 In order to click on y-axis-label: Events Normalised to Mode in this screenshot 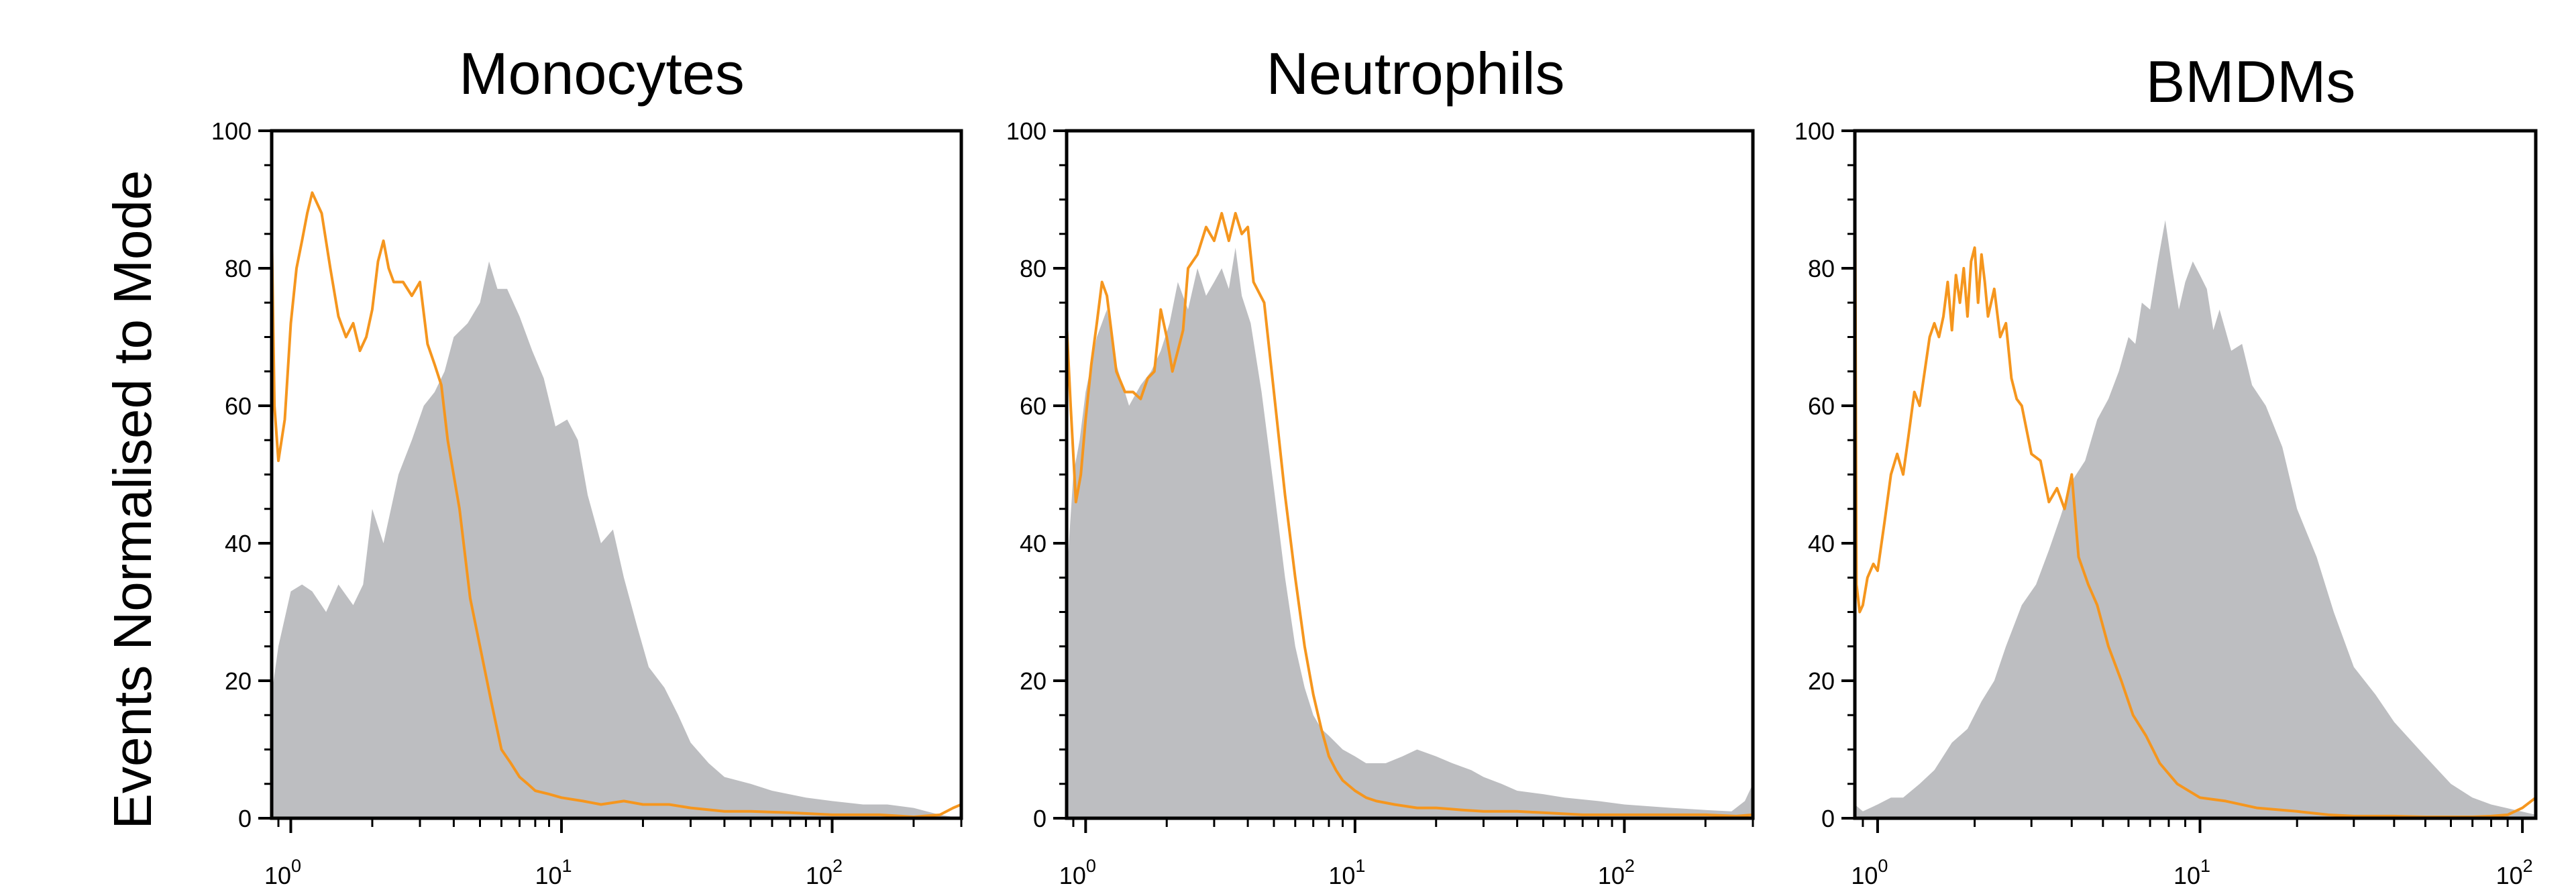, I will do `click(132, 500)`.